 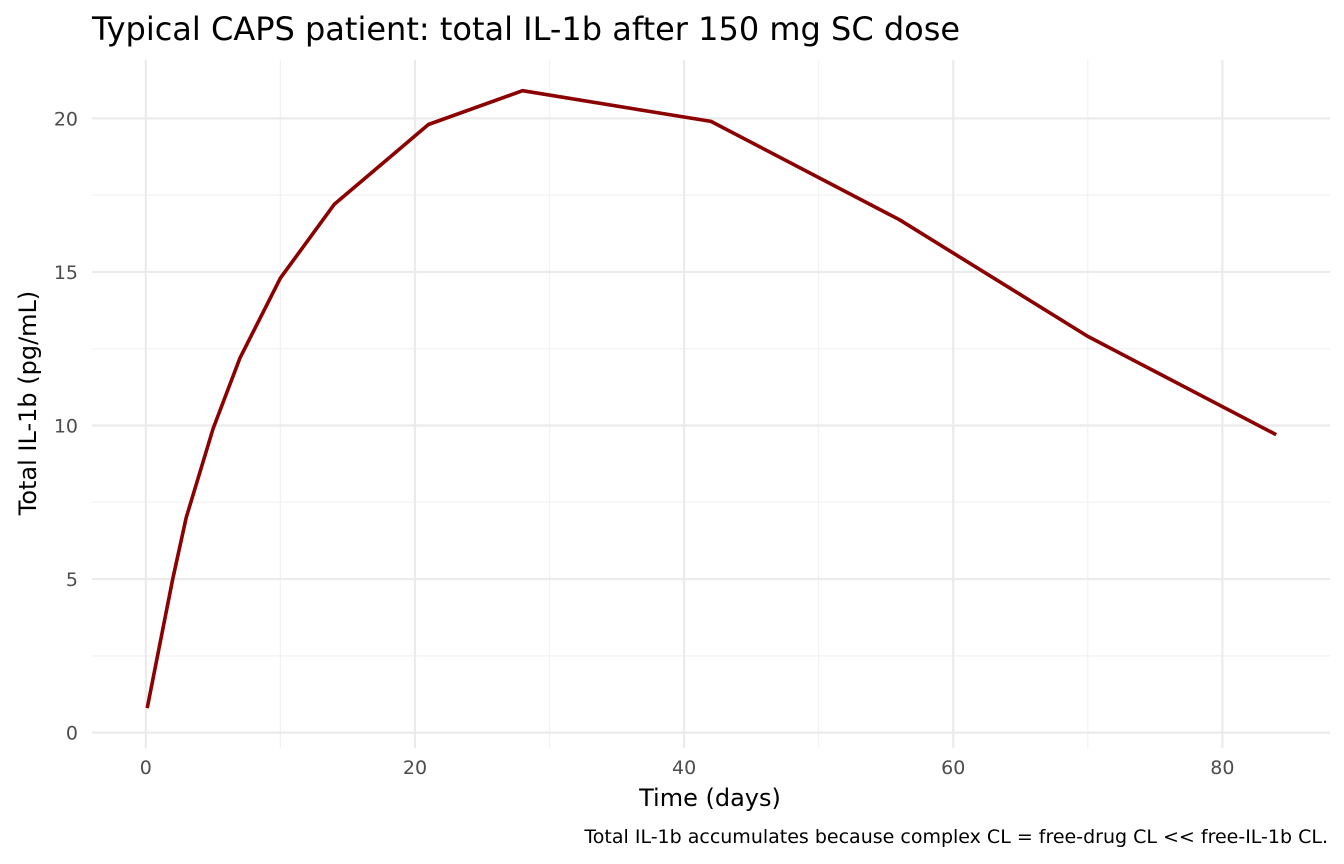 I want to click on y-axis-title: Total IL-1b (pg/mL), so click(x=28, y=404).